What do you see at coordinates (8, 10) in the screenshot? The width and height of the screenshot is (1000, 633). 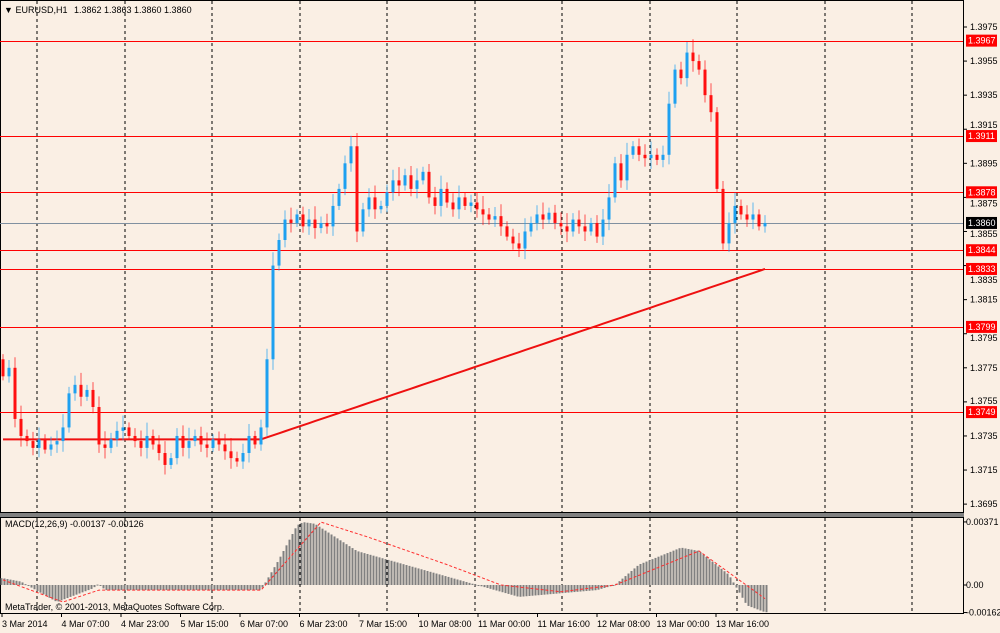 I see `collapse-triangle-icon: ▼` at bounding box center [8, 10].